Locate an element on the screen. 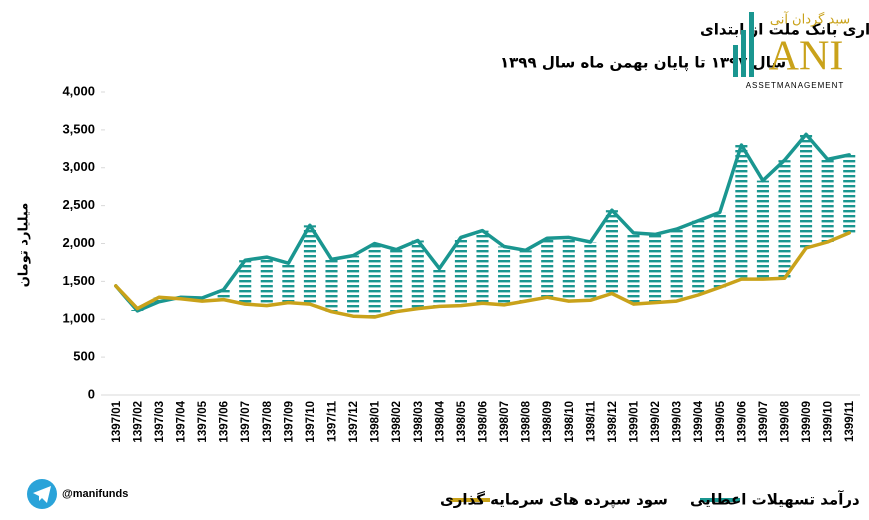 Image resolution: width=869 pixels, height=520 pixels. x-tick-label: 1397/01 is located at coordinates (117, 421).